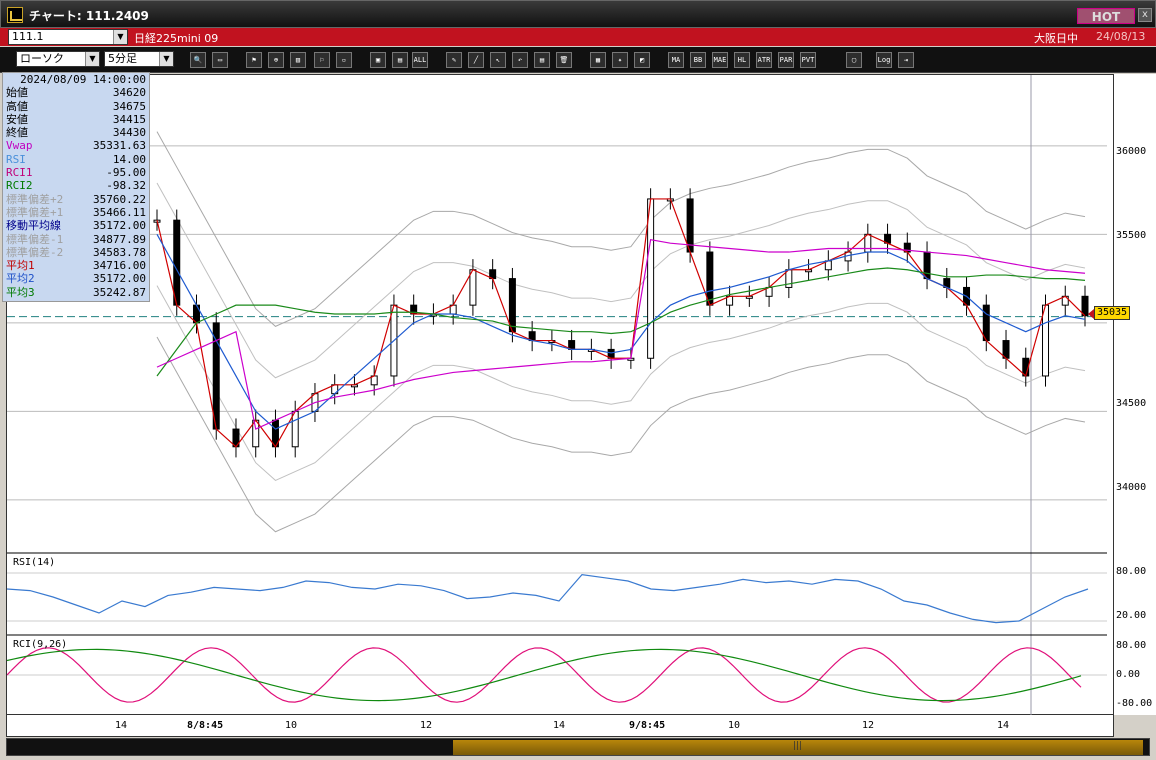 The height and width of the screenshot is (760, 1156). Describe the element at coordinates (20, 279) in the screenshot. I see `info-label: 平均2` at that location.